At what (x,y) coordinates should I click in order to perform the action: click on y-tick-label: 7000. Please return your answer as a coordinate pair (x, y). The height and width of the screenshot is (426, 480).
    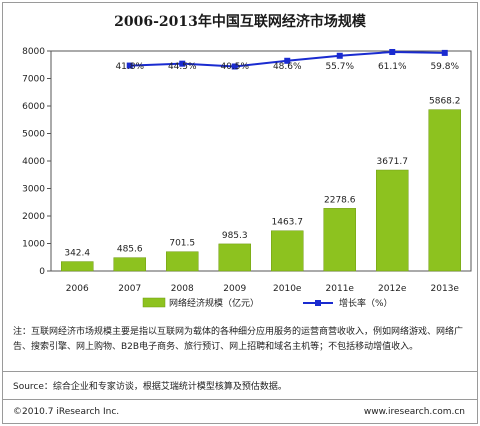
    Looking at the image, I should click on (33, 80).